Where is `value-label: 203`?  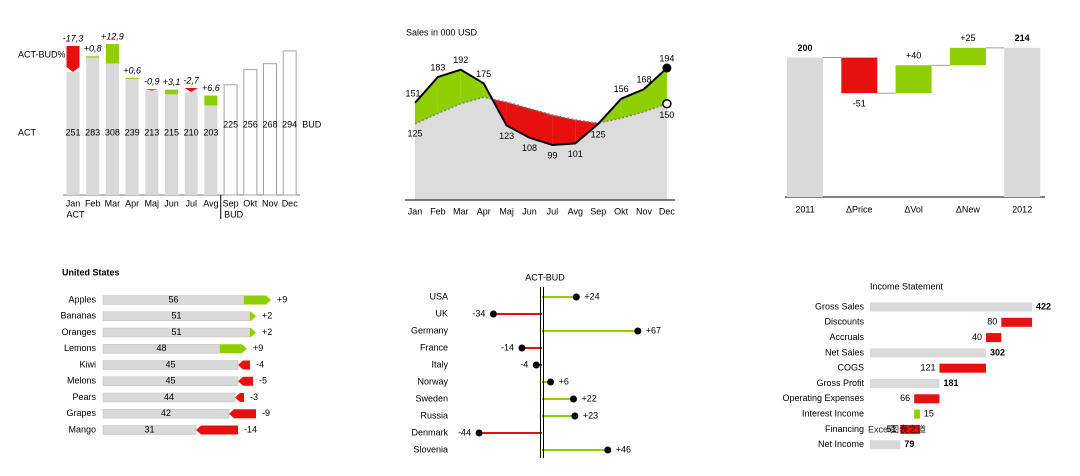
value-label: 203 is located at coordinates (210, 132).